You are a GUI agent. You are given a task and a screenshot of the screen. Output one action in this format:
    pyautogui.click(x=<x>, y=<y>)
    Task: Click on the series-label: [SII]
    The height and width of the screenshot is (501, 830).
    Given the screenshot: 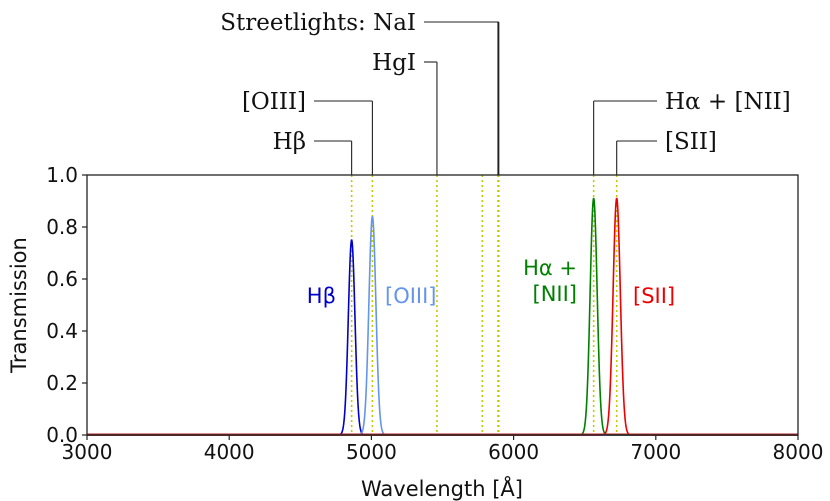 What is the action you would take?
    pyautogui.click(x=654, y=296)
    